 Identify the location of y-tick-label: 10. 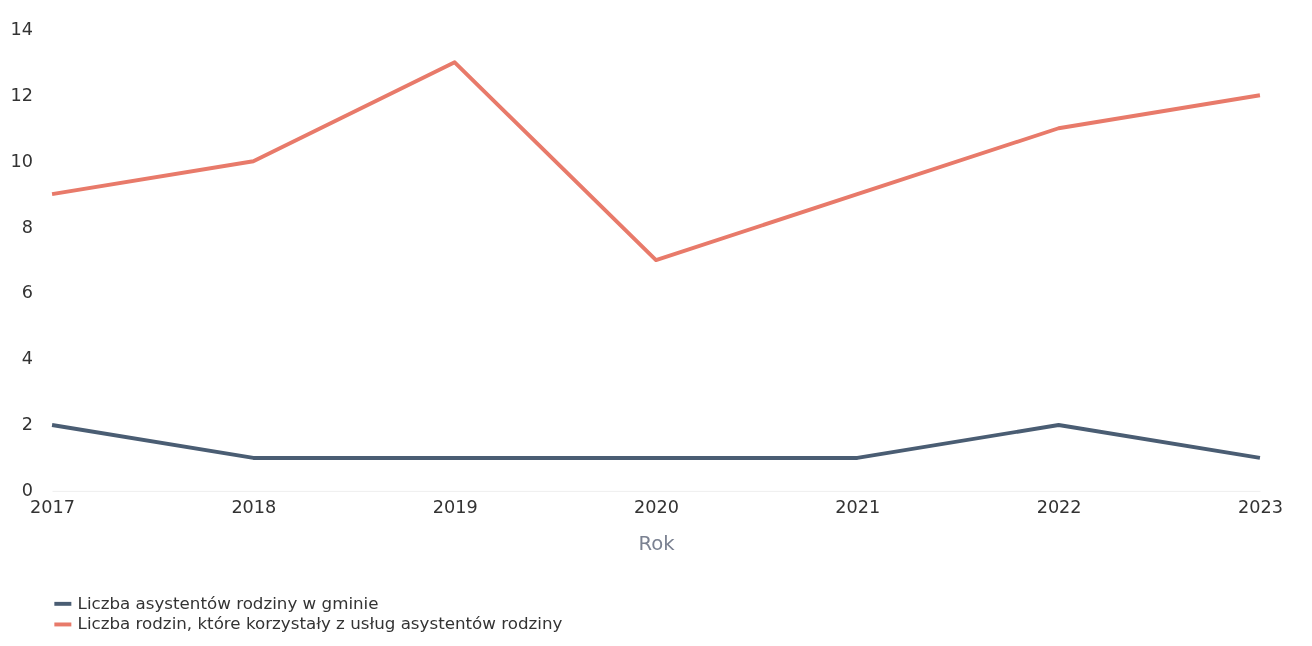
(21, 160).